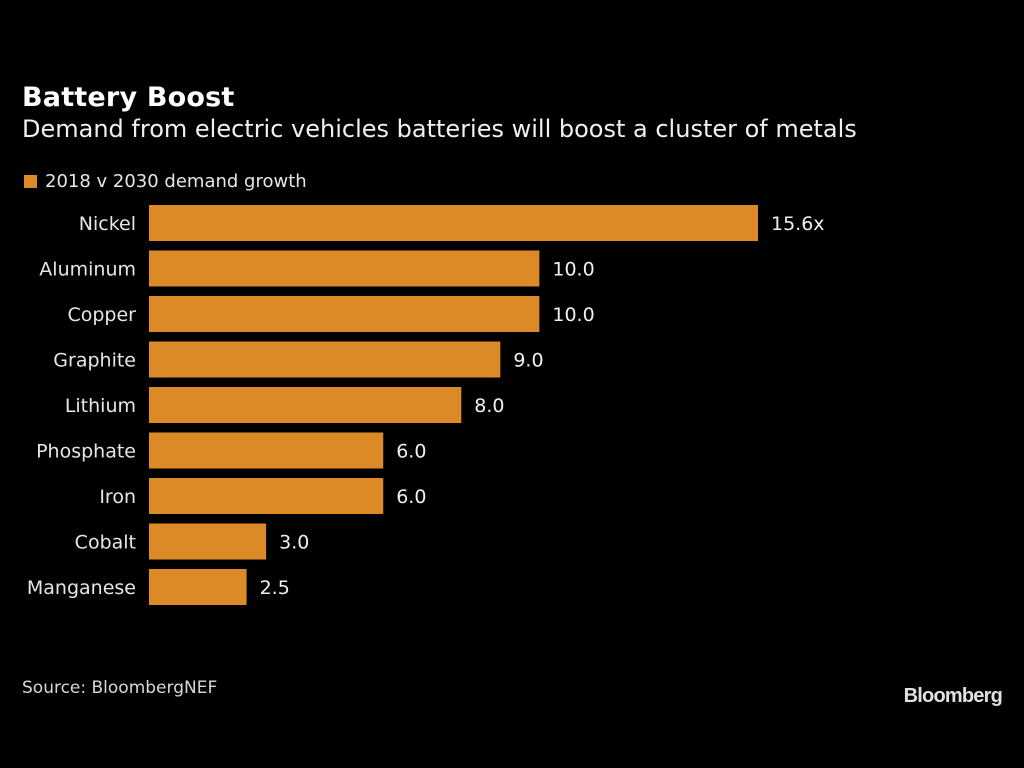  What do you see at coordinates (305, 405) in the screenshot?
I see `bar-lithium` at bounding box center [305, 405].